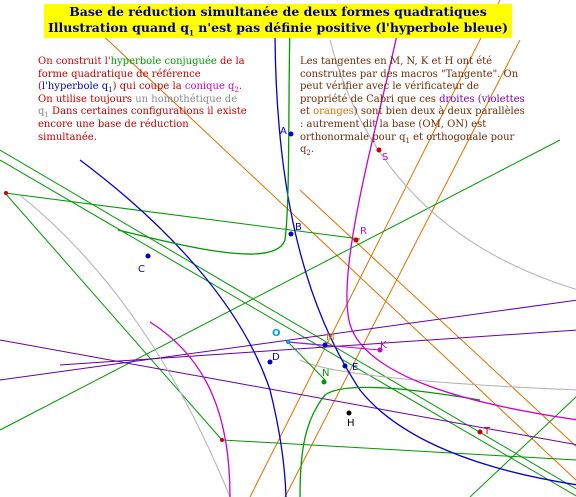  I want to click on label-E: E, so click(355, 367).